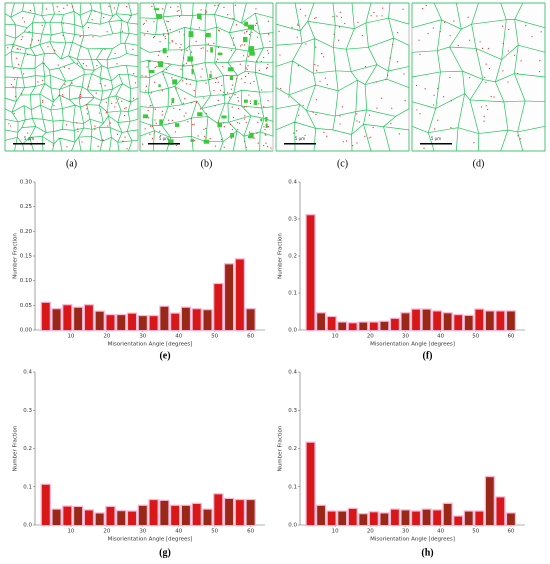  I want to click on y-tick-label: 0.4, so click(292, 183).